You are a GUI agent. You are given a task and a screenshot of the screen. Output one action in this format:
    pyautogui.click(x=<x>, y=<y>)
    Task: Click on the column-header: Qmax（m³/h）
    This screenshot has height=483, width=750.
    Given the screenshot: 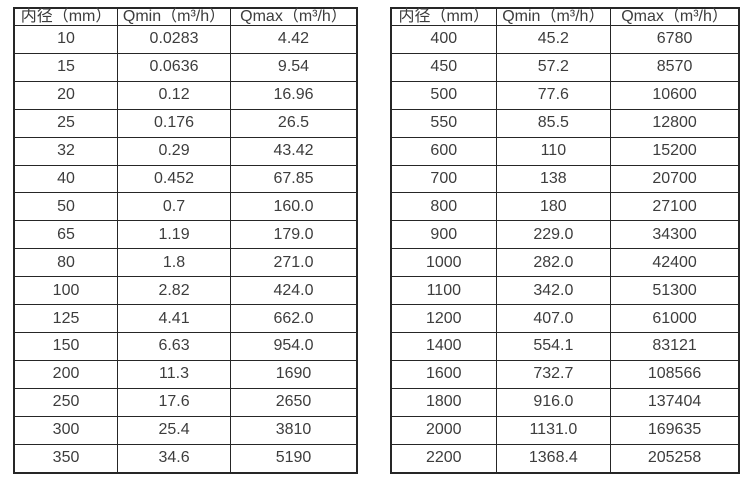 What is the action you would take?
    pyautogui.click(x=293, y=16)
    